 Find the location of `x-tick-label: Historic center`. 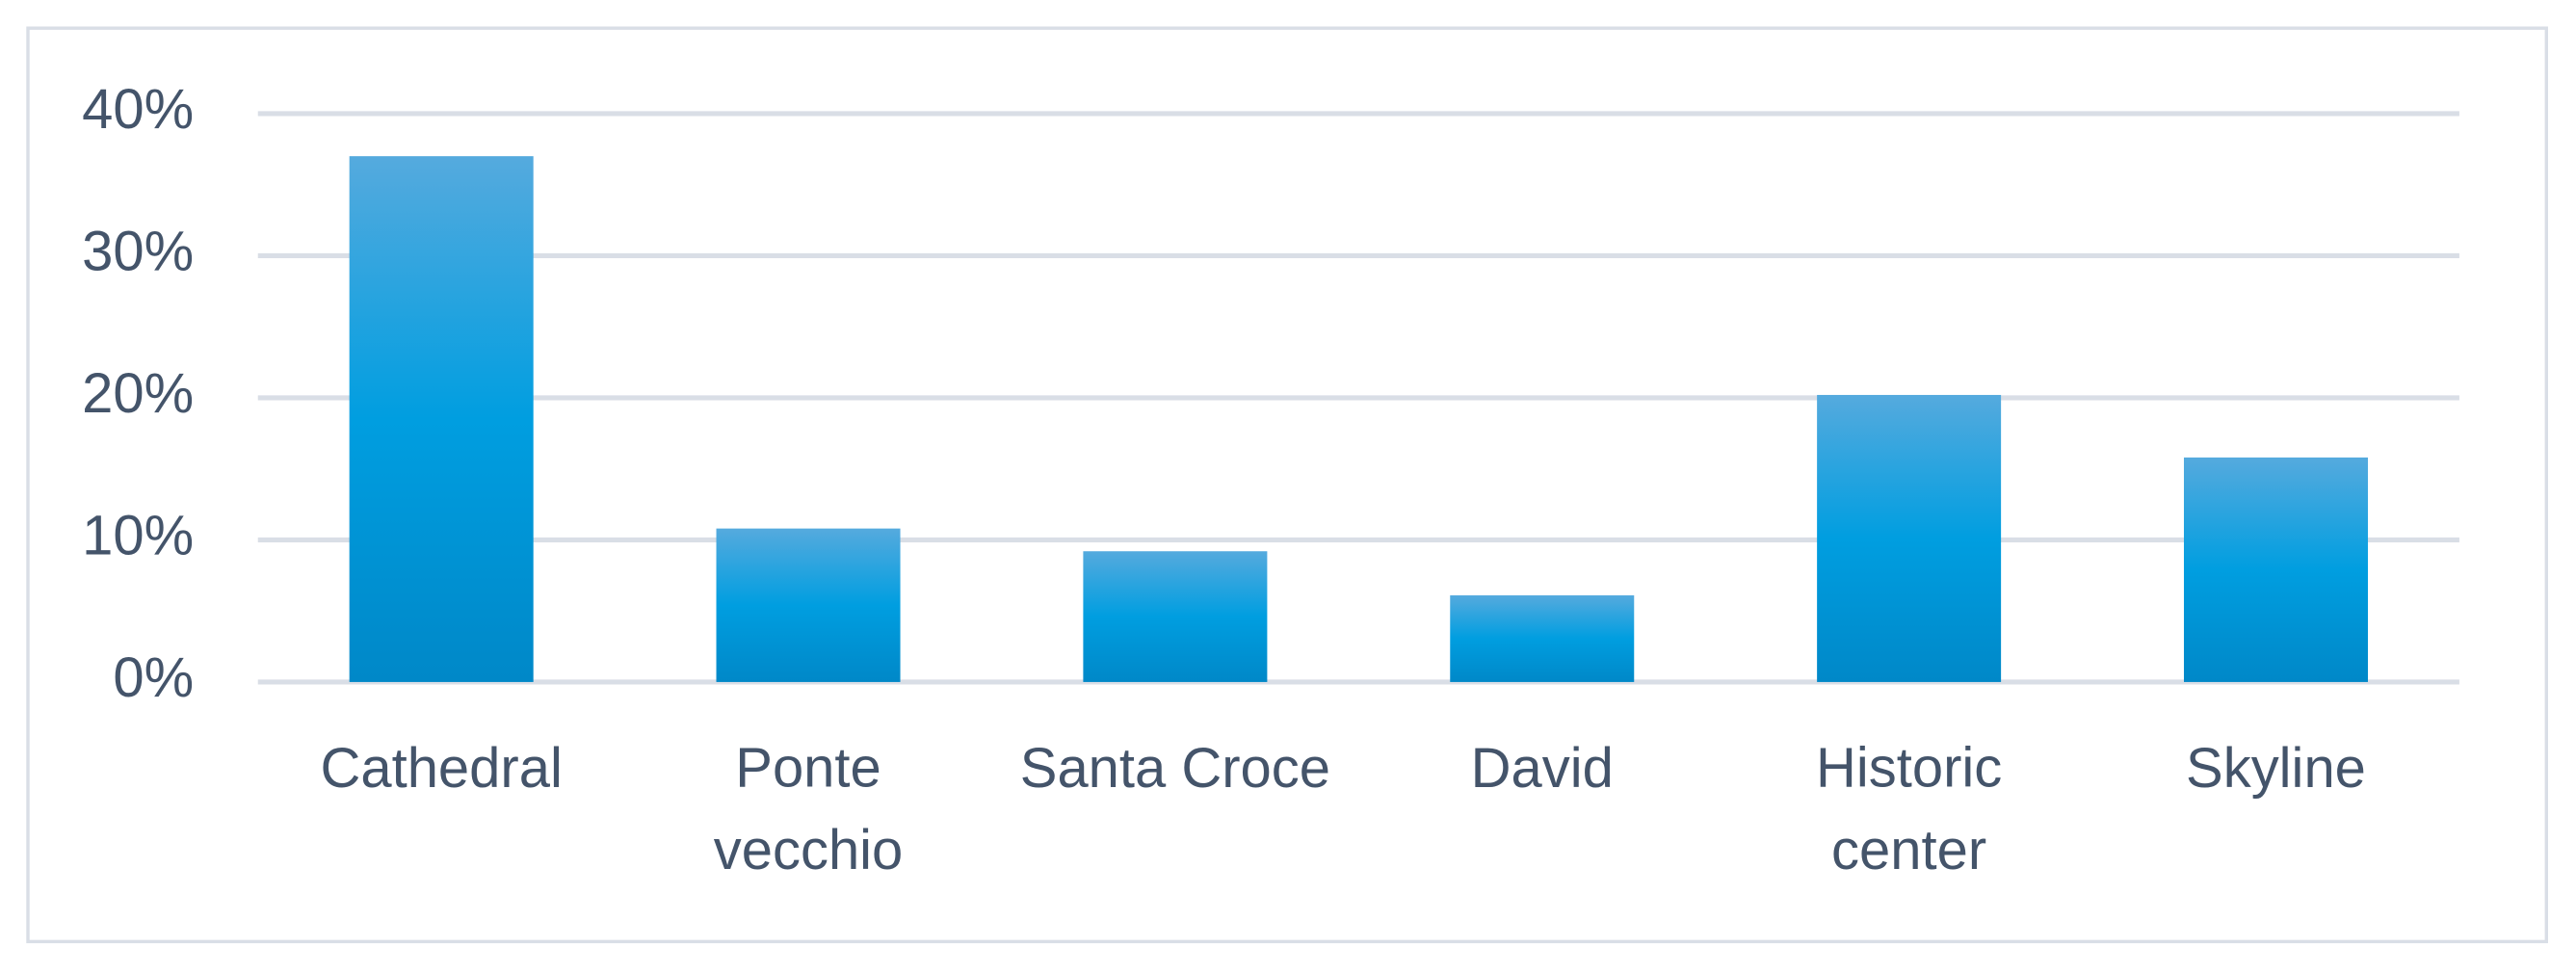

x-tick-label: Historic center is located at coordinates (1909, 809).